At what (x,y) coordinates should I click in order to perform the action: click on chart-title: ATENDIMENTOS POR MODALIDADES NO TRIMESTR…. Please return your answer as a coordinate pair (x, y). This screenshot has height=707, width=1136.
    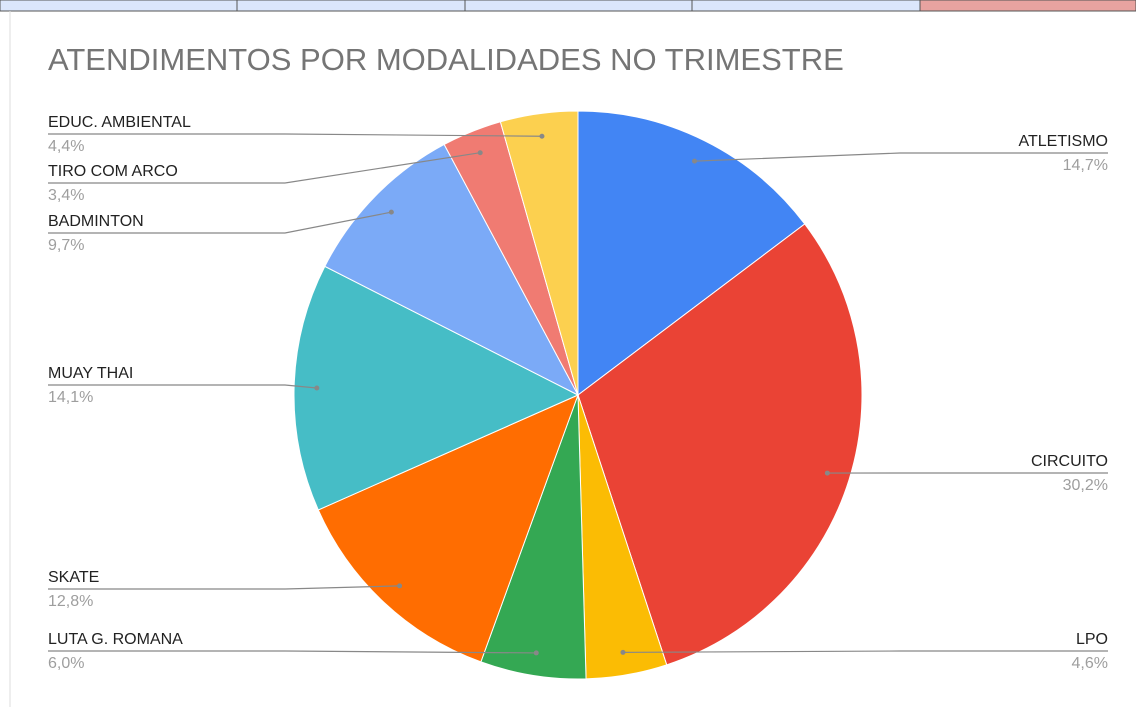
    Looking at the image, I should click on (446, 59).